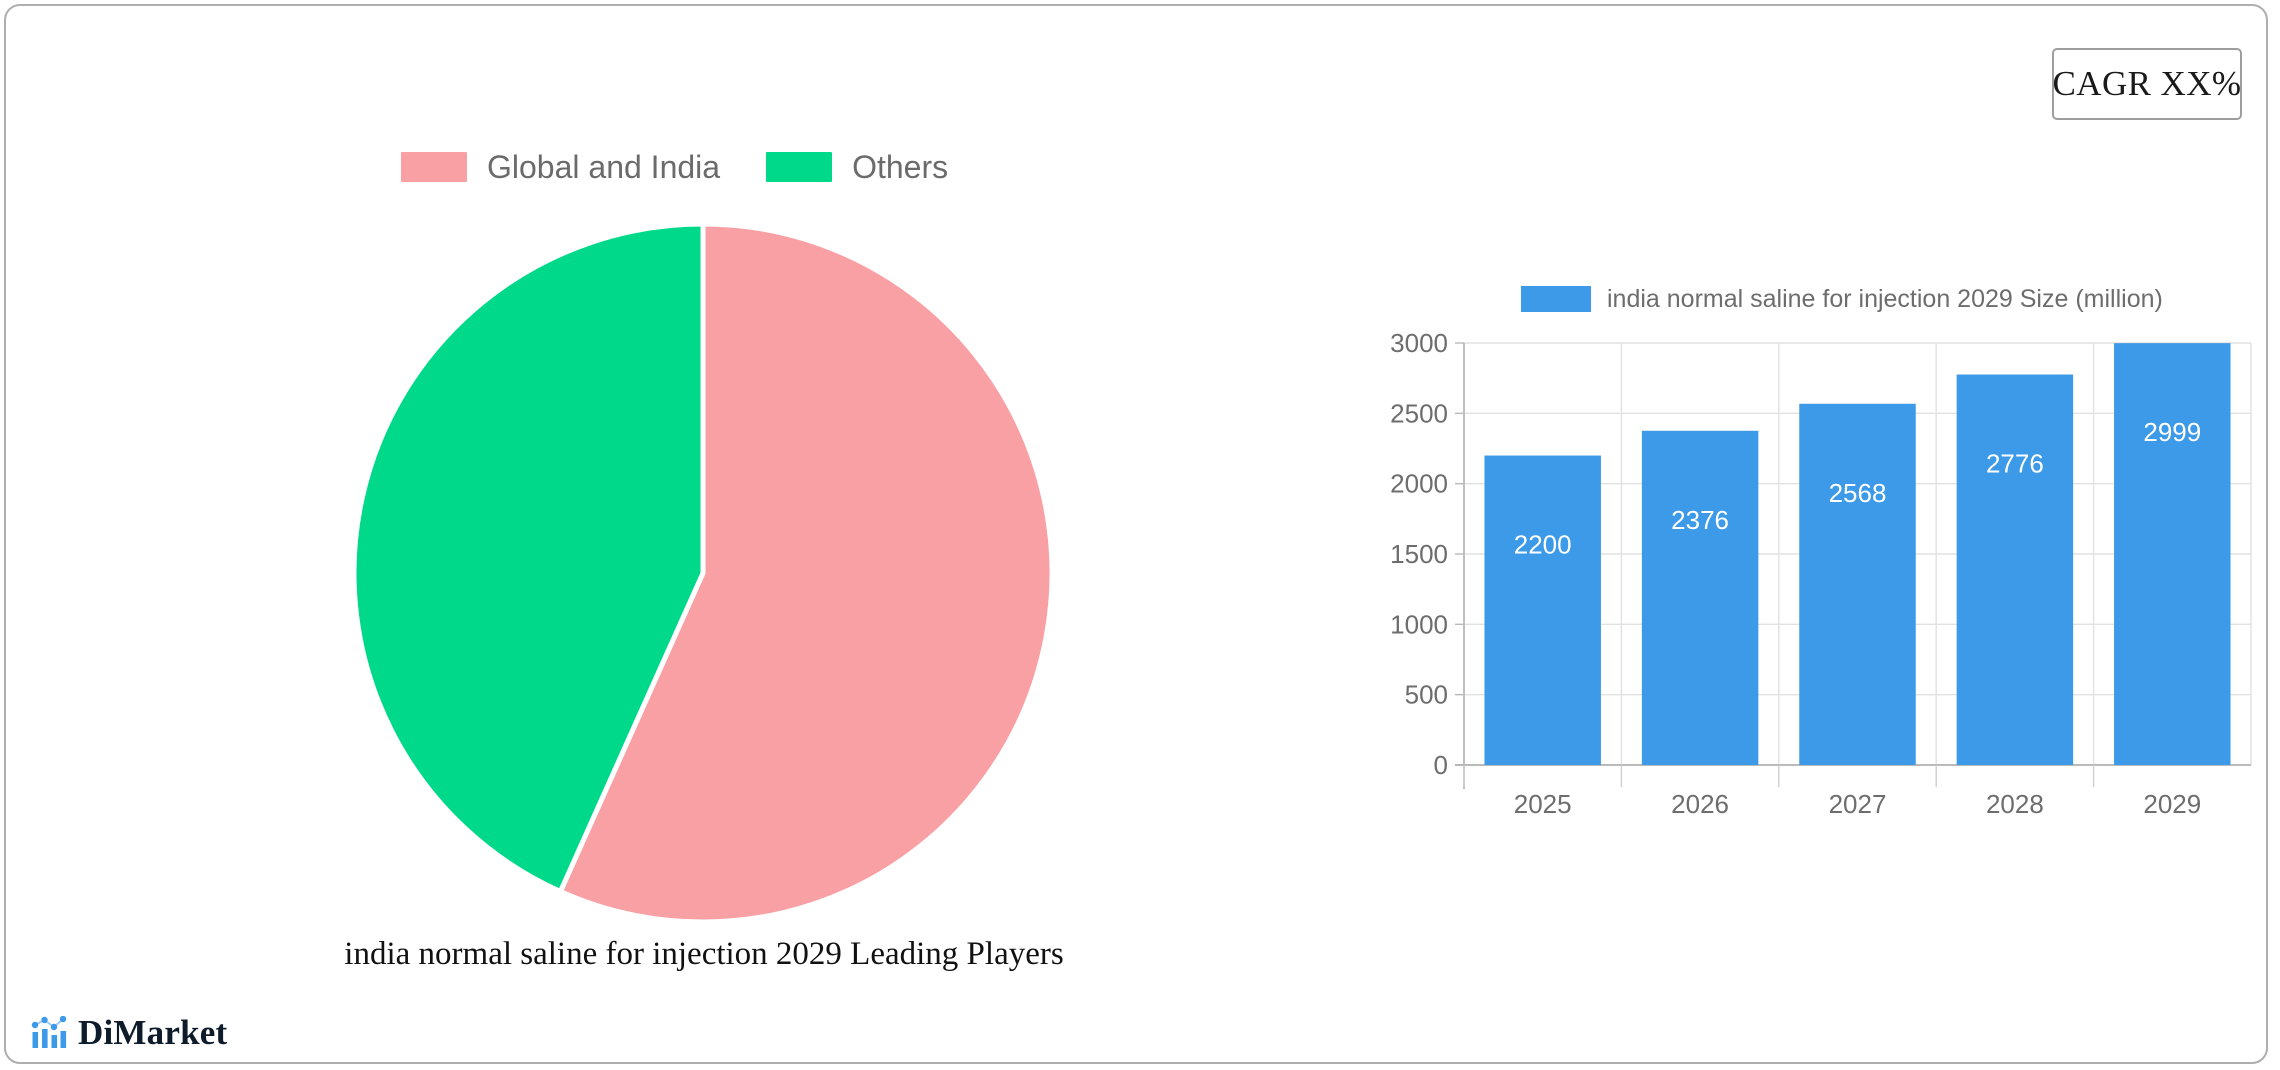 Image resolution: width=2280 pixels, height=1070 pixels. Describe the element at coordinates (2172, 432) in the screenshot. I see `bar-value-label: 2999` at that location.